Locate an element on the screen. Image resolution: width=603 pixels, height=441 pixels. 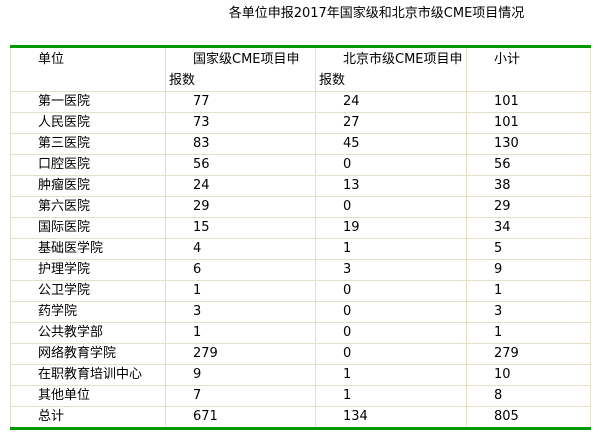
subtotal-cell: 130 is located at coordinates (528, 144).